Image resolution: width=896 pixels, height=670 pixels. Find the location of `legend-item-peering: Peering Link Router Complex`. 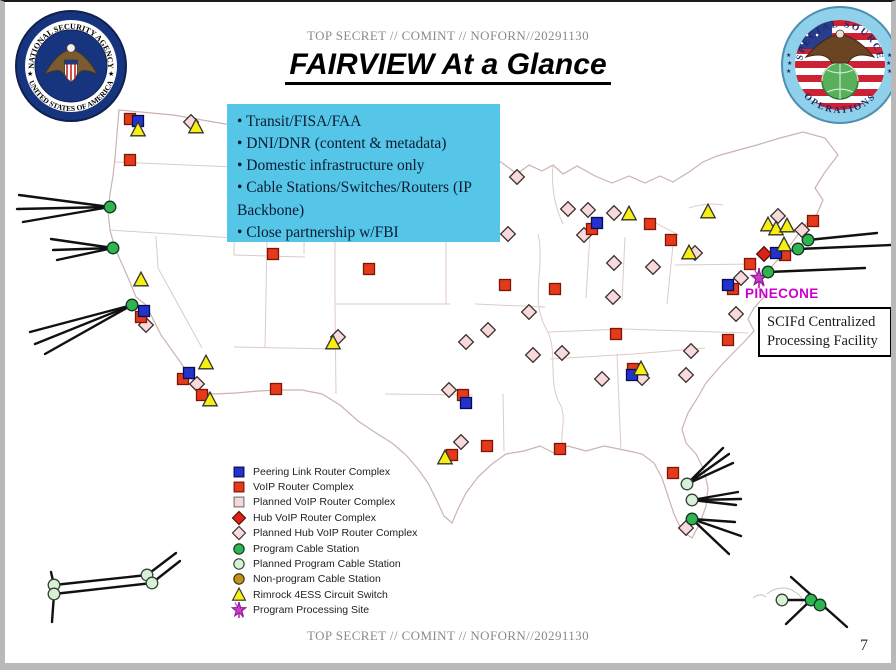

legend-item-peering: Peering Link Router Complex is located at coordinates (324, 471).